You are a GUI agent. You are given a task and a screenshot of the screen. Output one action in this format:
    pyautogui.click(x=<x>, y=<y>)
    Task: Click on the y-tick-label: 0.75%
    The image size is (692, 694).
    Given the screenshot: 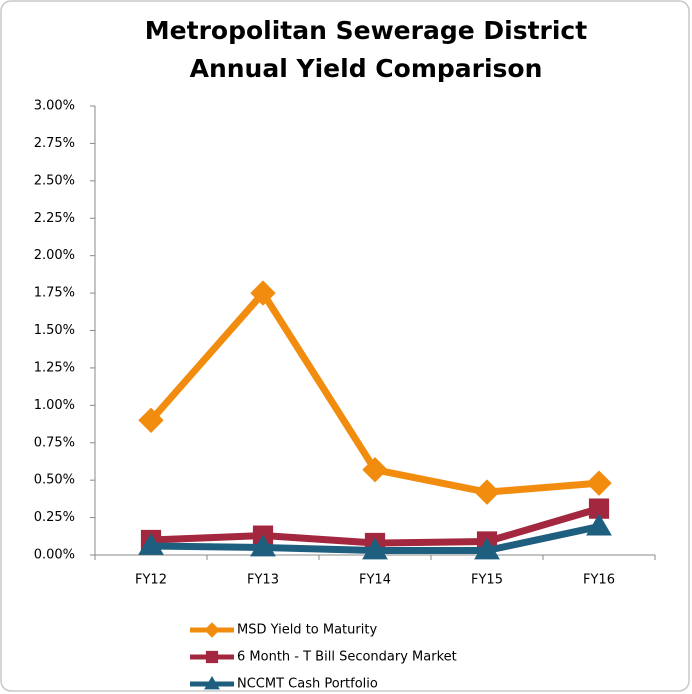 What is the action you would take?
    pyautogui.click(x=54, y=442)
    